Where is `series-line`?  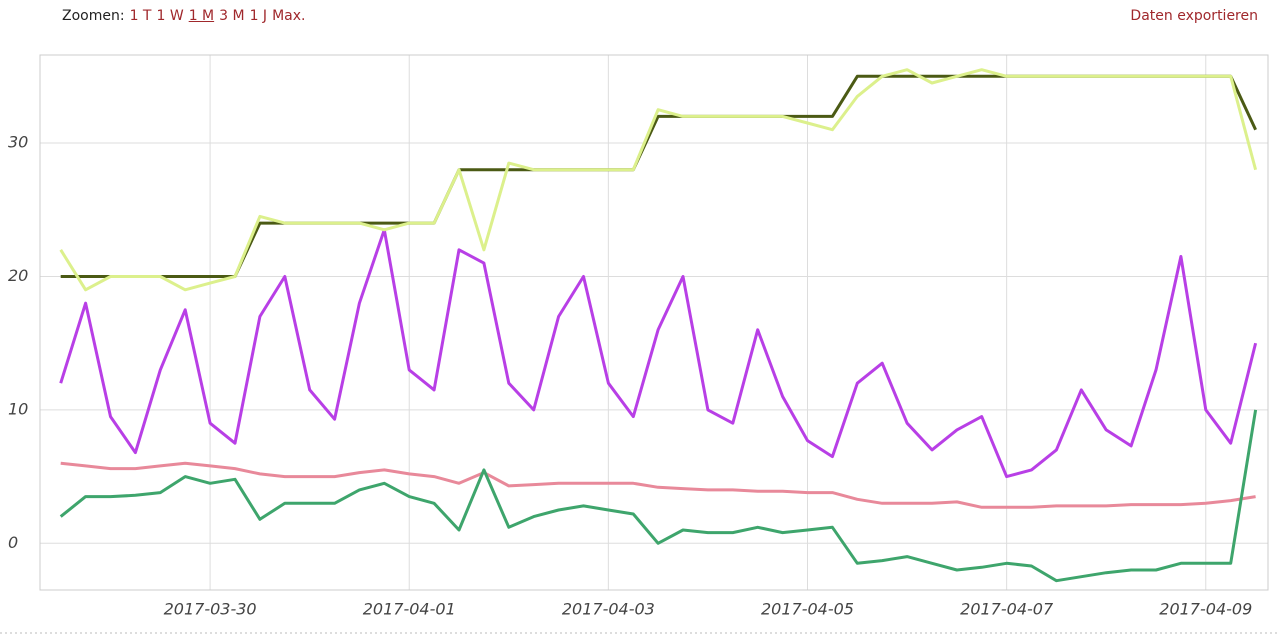
series-line is located at coordinates (658, 485).